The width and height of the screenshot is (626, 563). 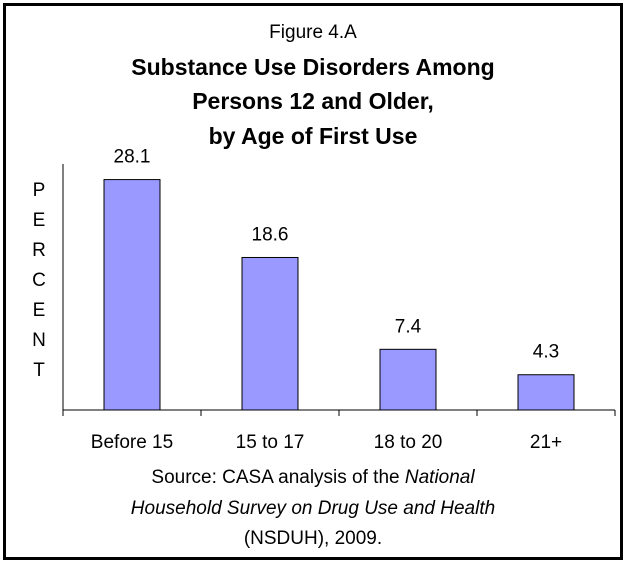 What do you see at coordinates (313, 32) in the screenshot?
I see `figure-label: Figure 4.A` at bounding box center [313, 32].